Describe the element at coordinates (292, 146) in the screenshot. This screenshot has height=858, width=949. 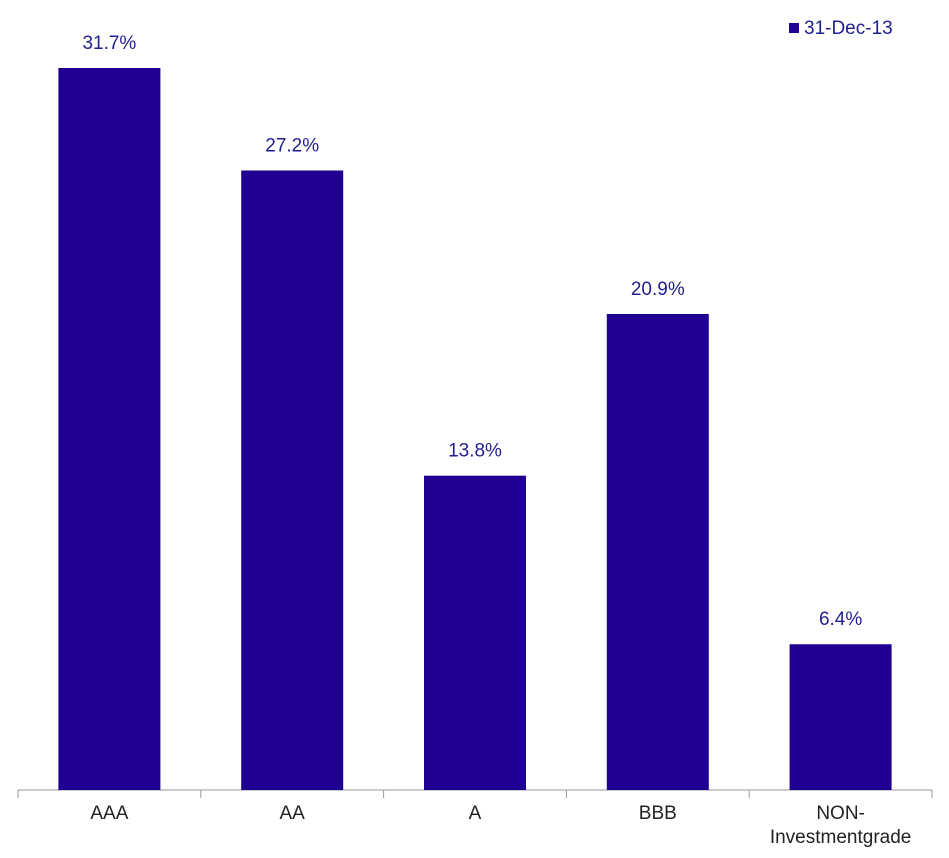
I see `value-label: 27.2%` at that location.